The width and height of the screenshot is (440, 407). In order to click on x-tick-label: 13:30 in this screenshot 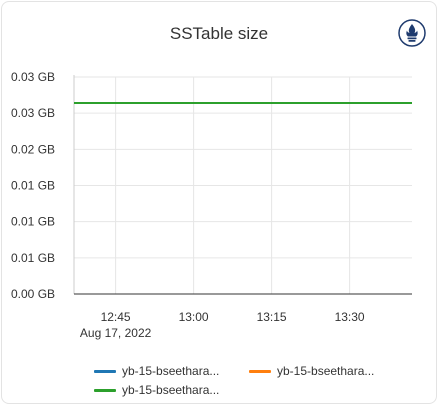, I will do `click(350, 317)`.